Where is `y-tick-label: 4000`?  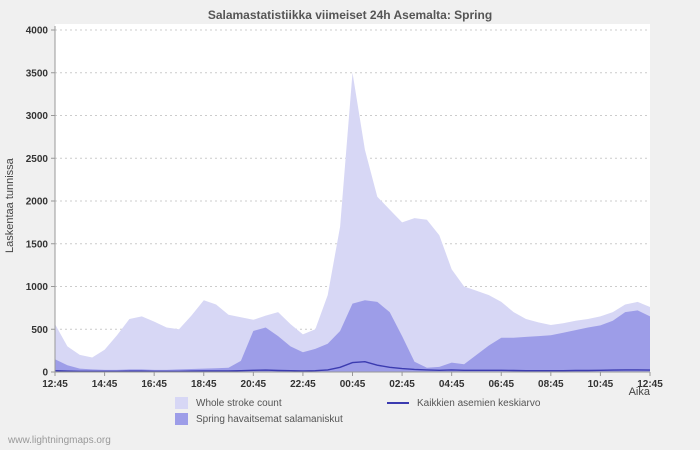 y-tick-label: 4000 is located at coordinates (37, 31).